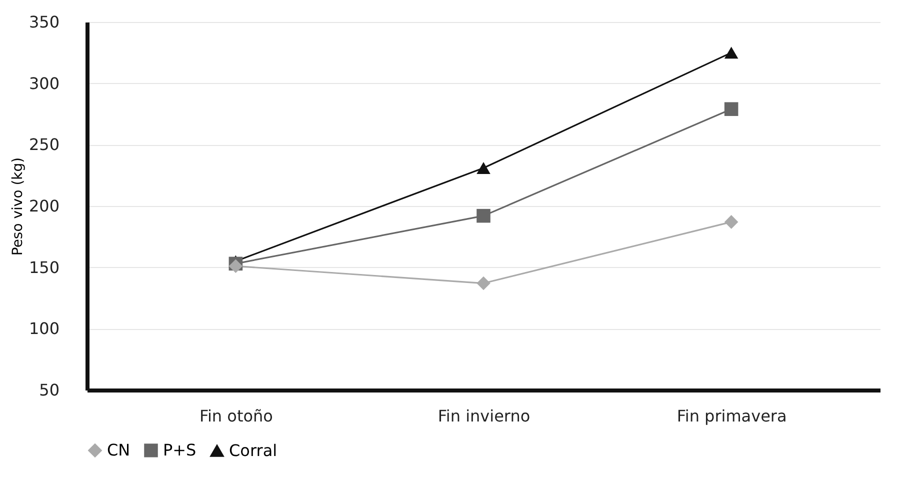  What do you see at coordinates (18, 206) in the screenshot?
I see `y-axis-title: Peso vivo (kg)` at bounding box center [18, 206].